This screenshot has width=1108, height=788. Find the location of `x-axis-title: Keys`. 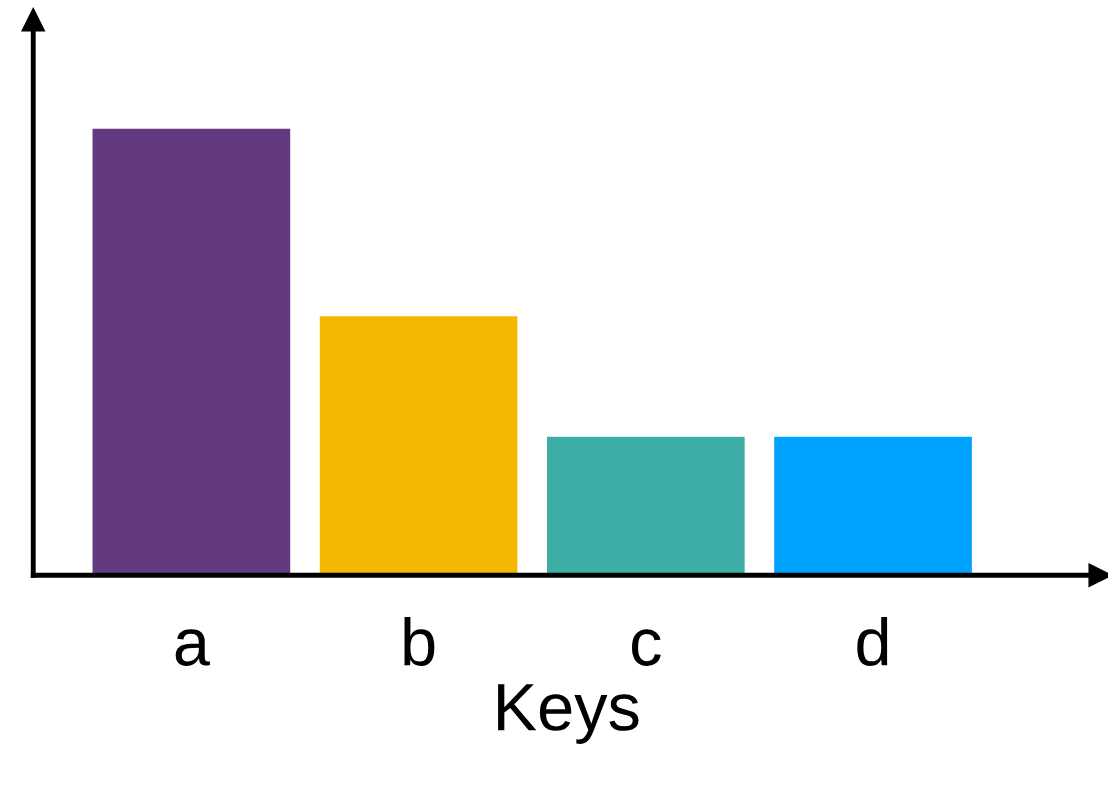

x-axis-title: Keys is located at coordinates (568, 714).